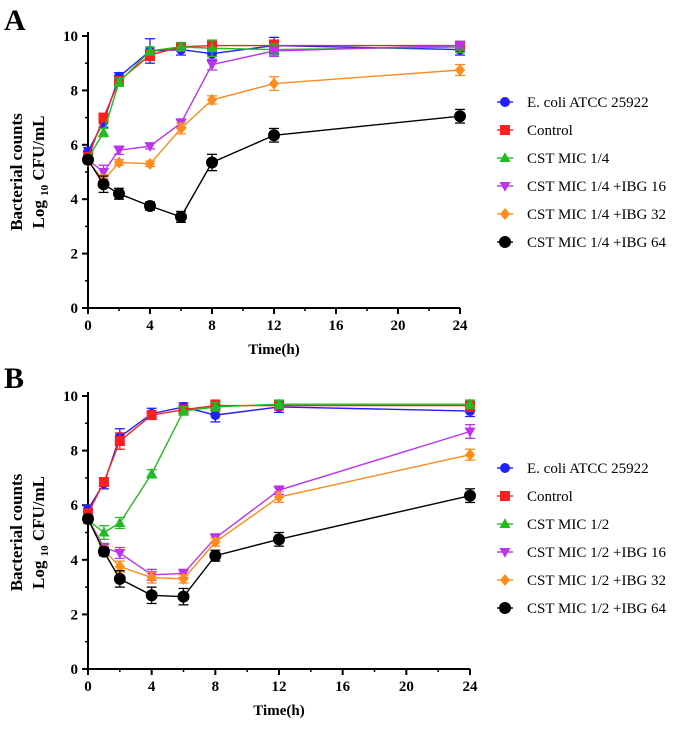 This screenshot has width=694, height=730. What do you see at coordinates (75, 561) in the screenshot?
I see `y-tick-label: 4` at bounding box center [75, 561].